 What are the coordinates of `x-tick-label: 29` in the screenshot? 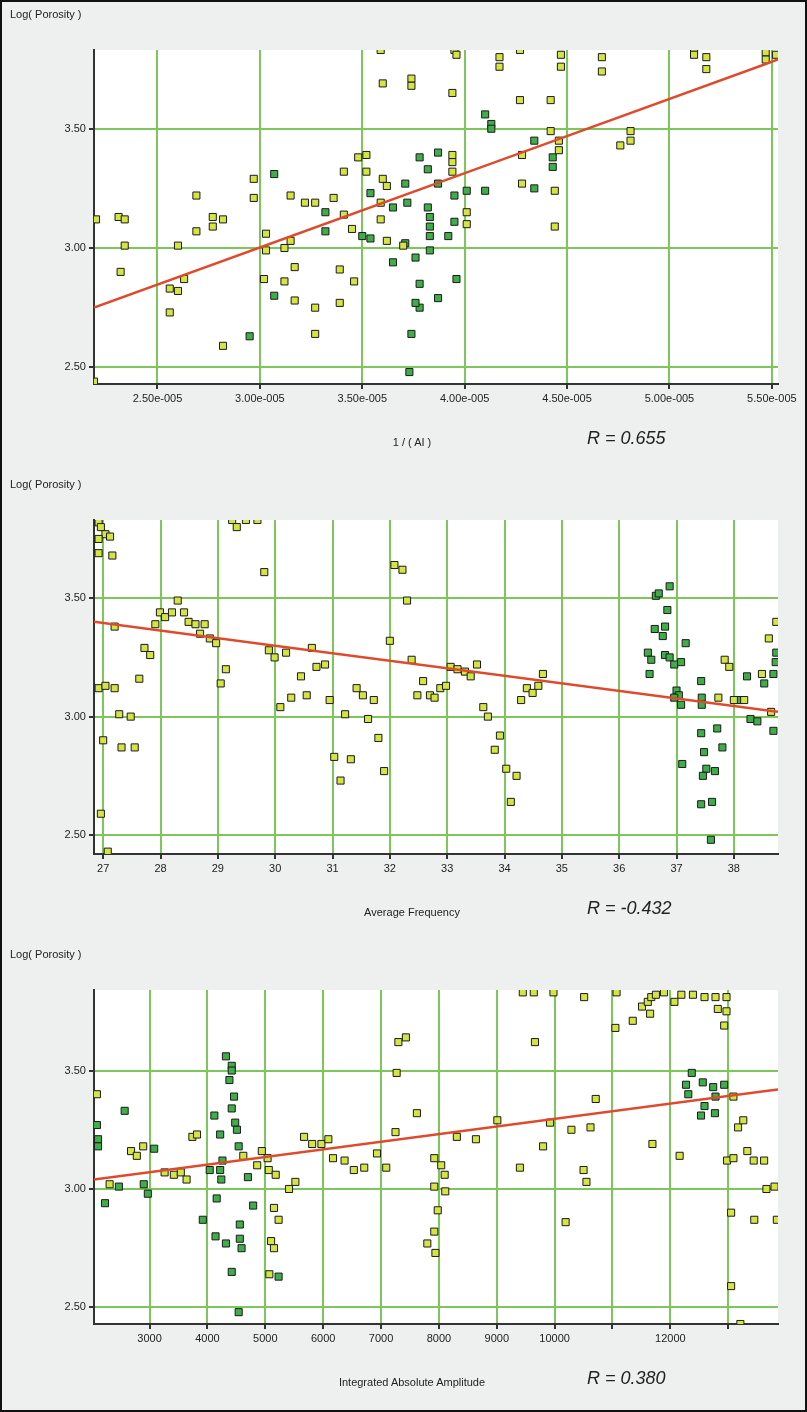 It's located at (217, 867).